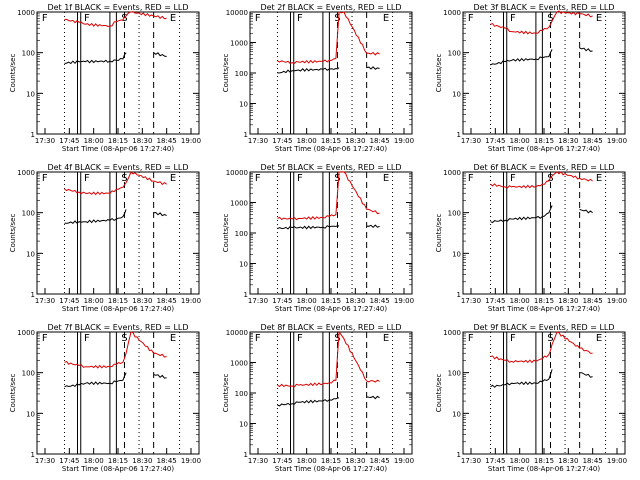 The width and height of the screenshot is (640, 480). What do you see at coordinates (495, 141) in the screenshot?
I see `x-tick-label: 17:45` at bounding box center [495, 141].